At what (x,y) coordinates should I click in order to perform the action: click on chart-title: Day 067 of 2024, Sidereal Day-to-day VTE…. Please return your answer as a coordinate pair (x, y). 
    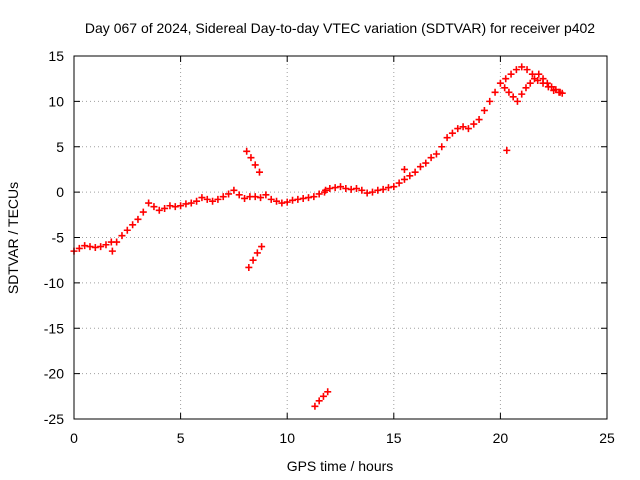
    Looking at the image, I should click on (340, 28).